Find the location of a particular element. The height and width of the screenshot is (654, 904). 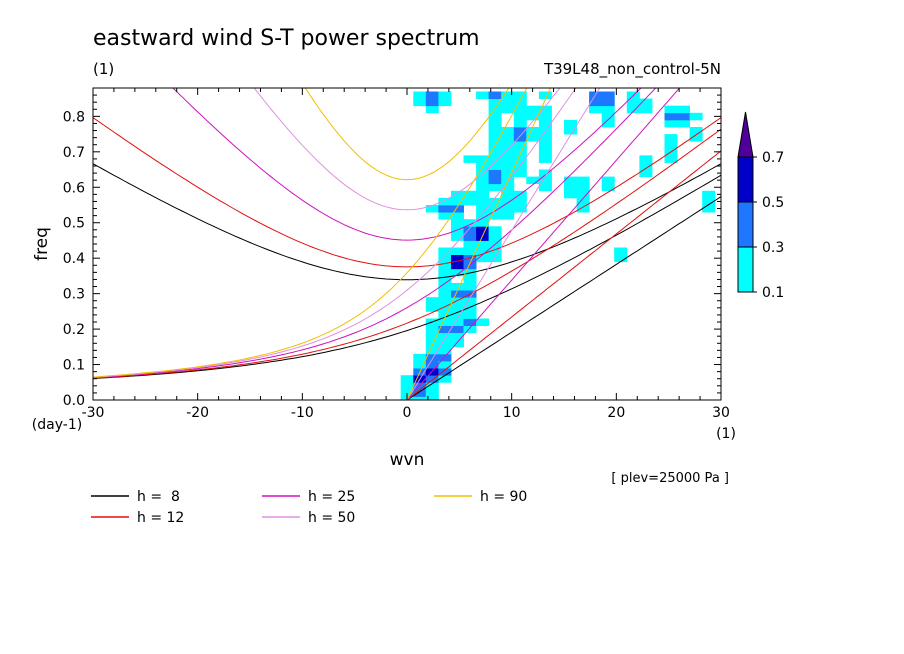

y-tick-label: 0.6 is located at coordinates (74, 188).